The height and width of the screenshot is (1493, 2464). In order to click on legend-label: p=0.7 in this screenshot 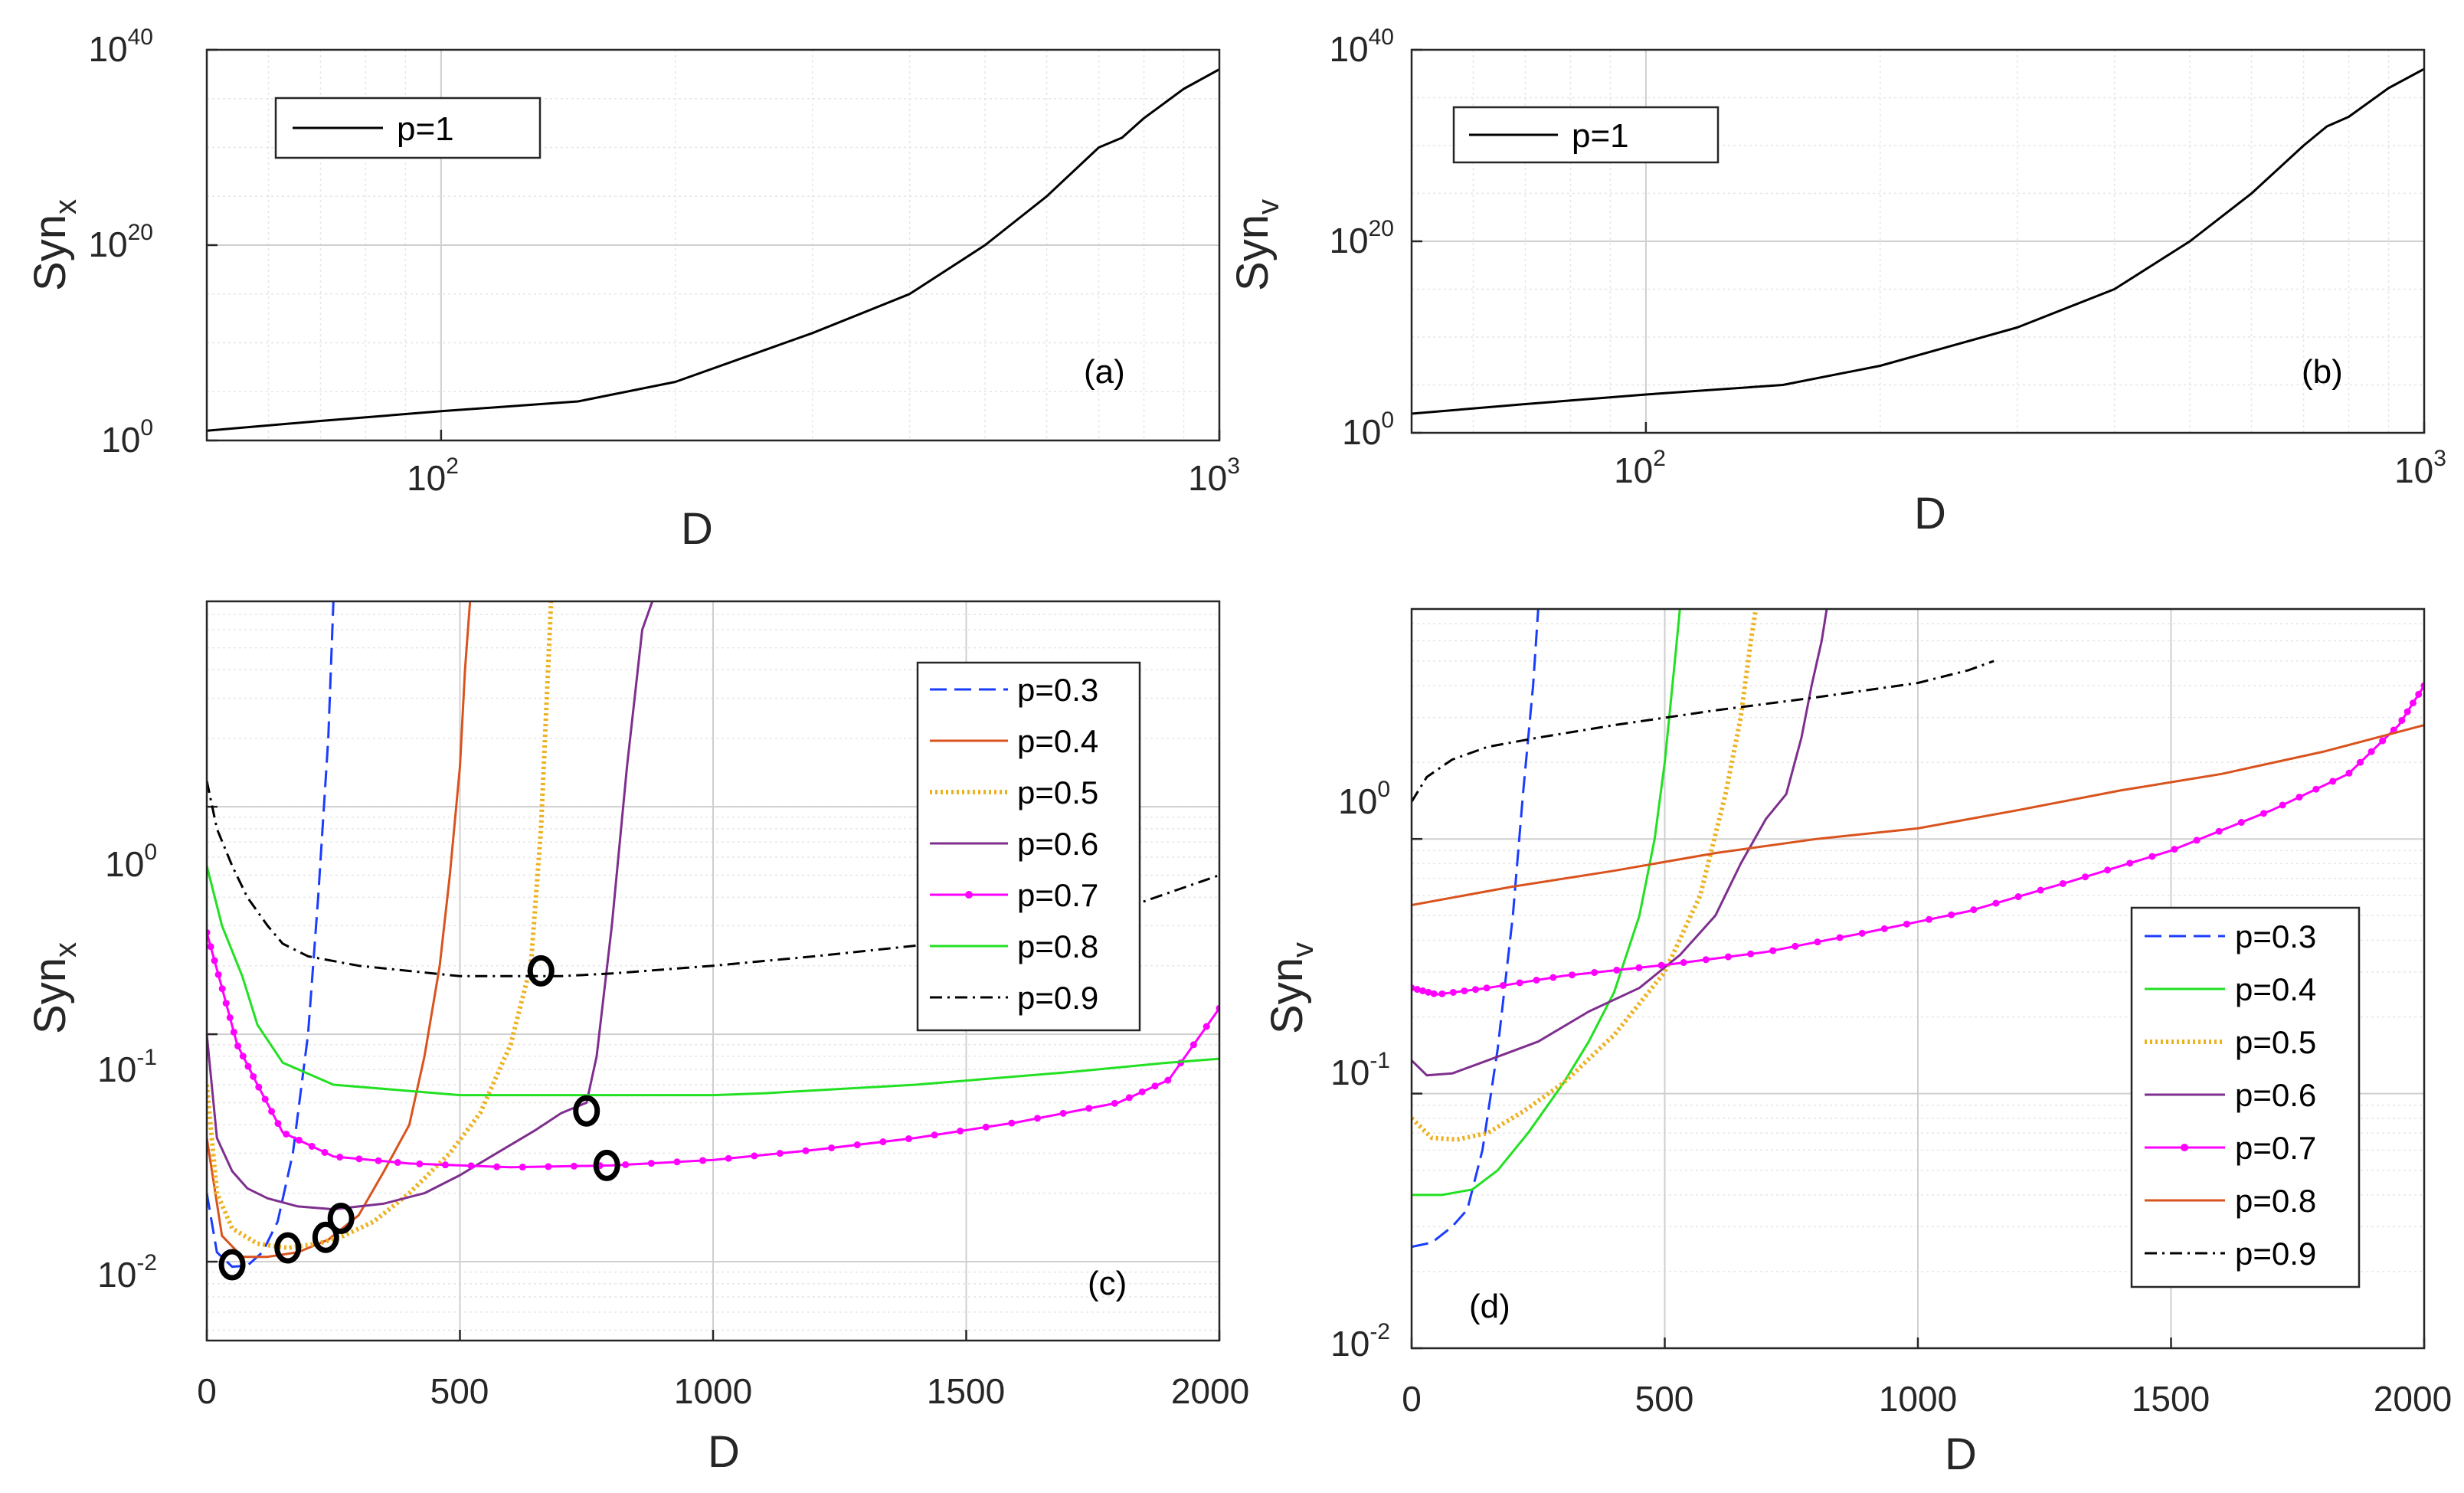, I will do `click(2275, 1148)`.